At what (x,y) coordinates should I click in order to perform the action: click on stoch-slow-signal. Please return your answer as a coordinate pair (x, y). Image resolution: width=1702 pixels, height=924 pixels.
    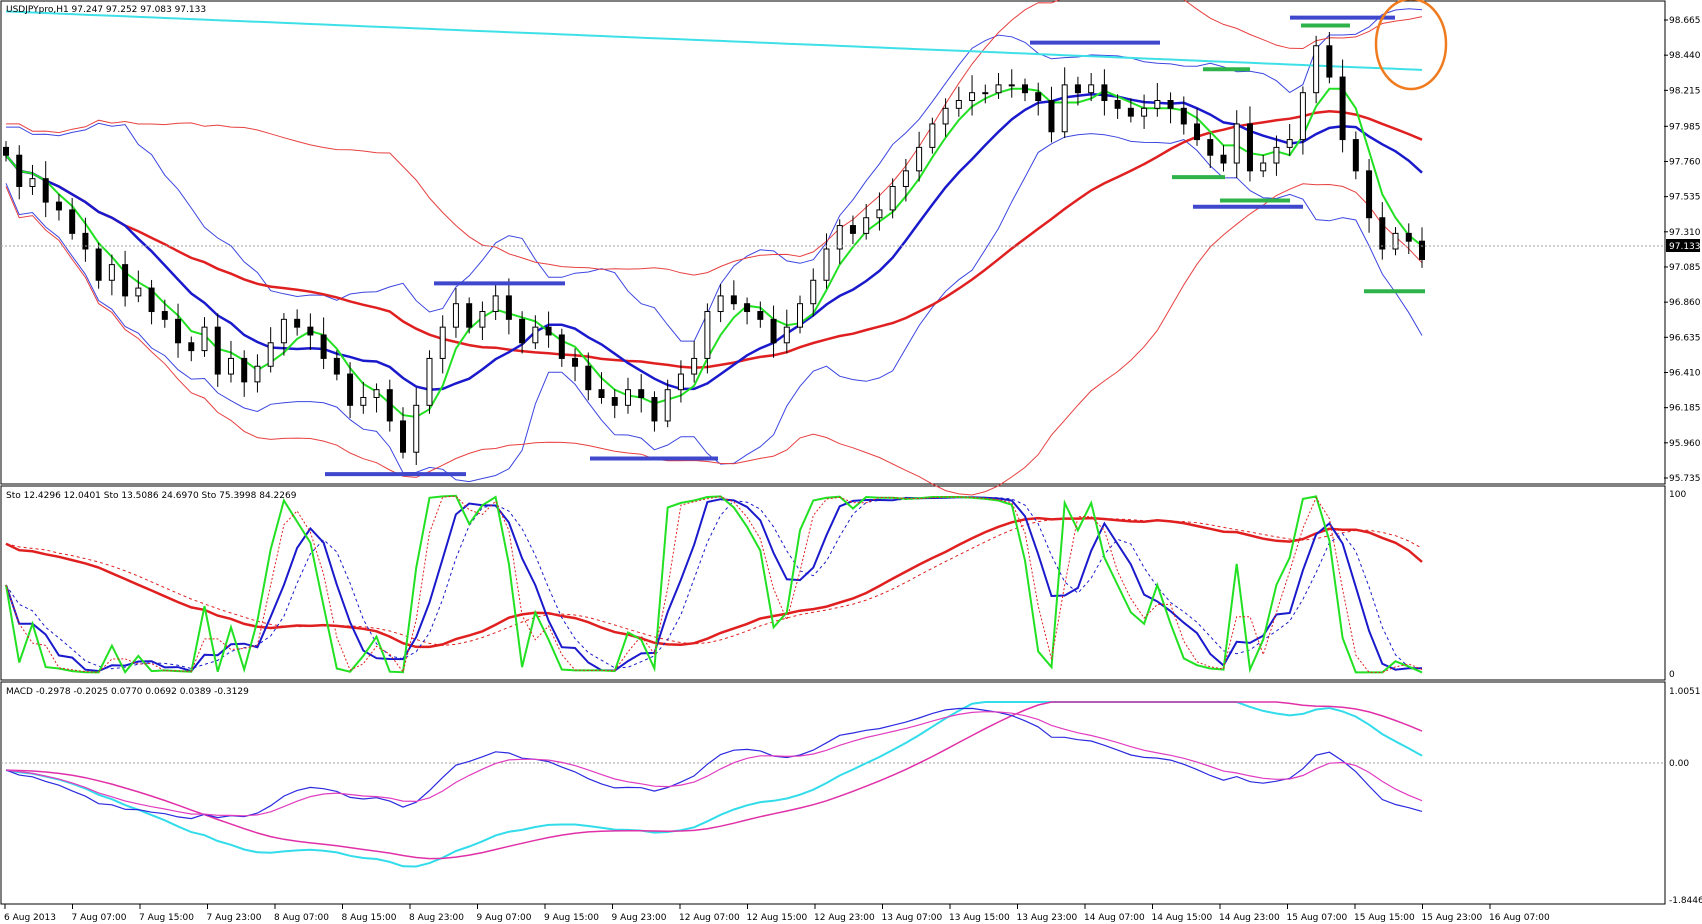
    Looking at the image, I should click on (714, 582).